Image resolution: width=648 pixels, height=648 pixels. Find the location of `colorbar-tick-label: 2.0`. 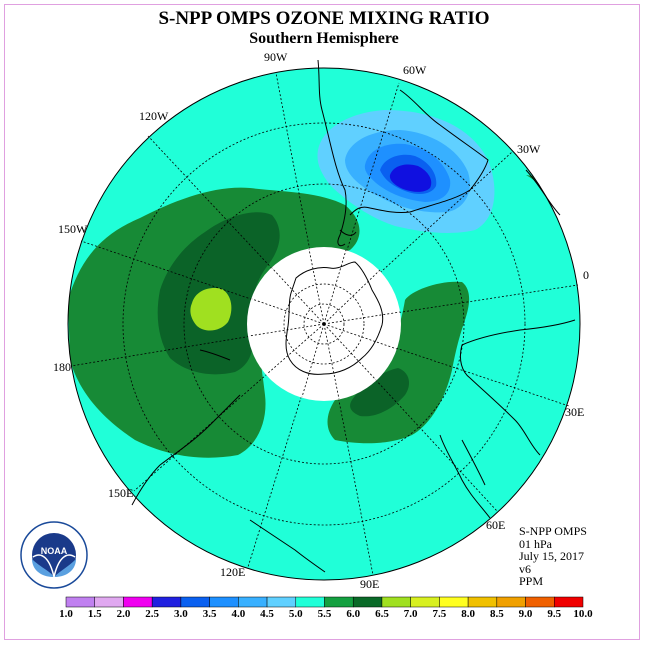

colorbar-tick-label: 2.0 is located at coordinates (123, 614).